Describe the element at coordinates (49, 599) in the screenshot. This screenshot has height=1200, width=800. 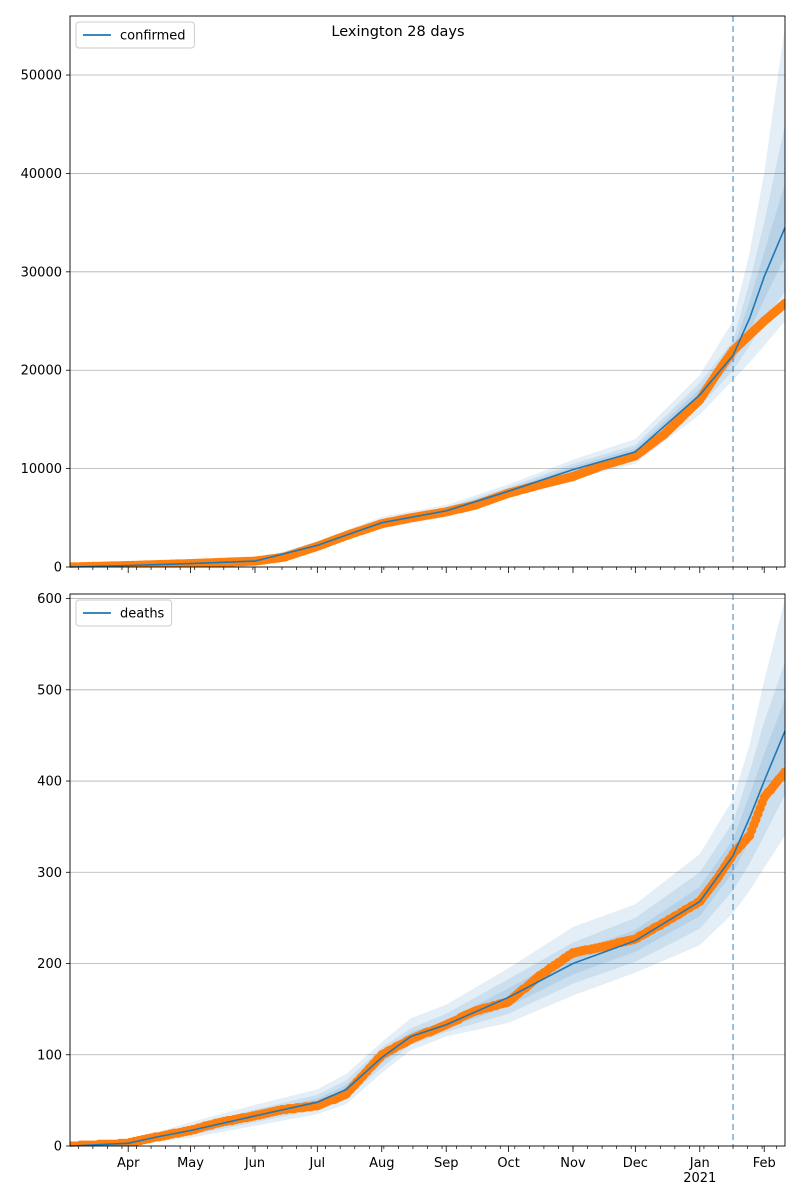
I see `y-tick-label: 600` at that location.